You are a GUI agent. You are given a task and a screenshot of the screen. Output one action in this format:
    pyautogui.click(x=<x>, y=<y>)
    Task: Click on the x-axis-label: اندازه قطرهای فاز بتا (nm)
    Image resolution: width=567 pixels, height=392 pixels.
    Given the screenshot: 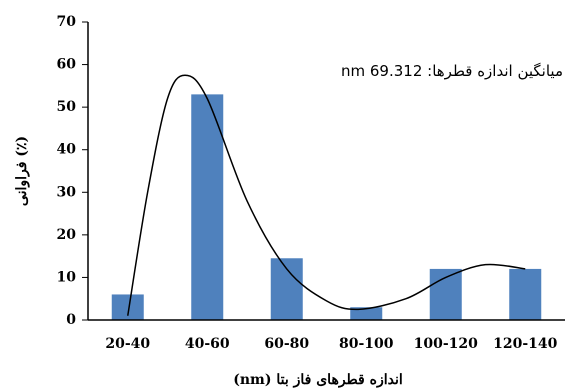 What is the action you would take?
    pyautogui.click(x=317, y=380)
    